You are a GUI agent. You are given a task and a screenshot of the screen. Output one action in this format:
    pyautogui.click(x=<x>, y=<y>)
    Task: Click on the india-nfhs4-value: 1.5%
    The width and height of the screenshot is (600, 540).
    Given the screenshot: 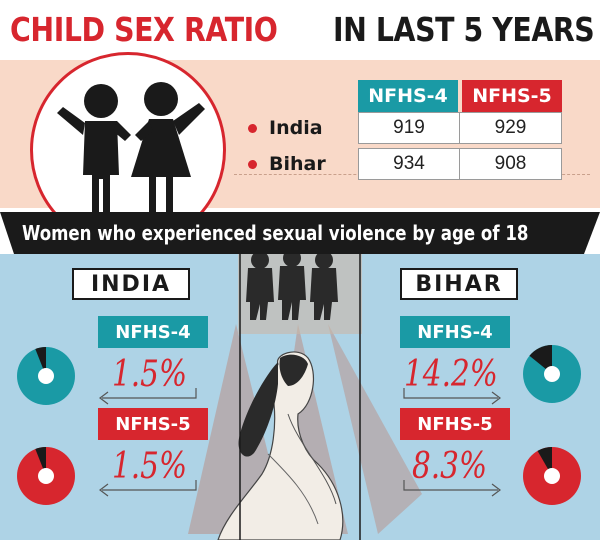 What is the action you would take?
    pyautogui.click(x=150, y=374)
    